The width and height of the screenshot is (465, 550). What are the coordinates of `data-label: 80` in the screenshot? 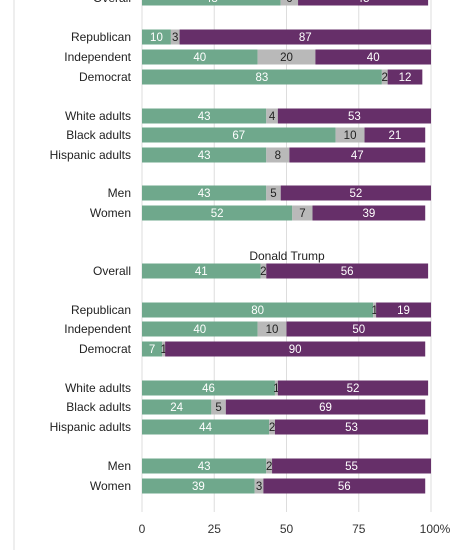 It's located at (257, 311).